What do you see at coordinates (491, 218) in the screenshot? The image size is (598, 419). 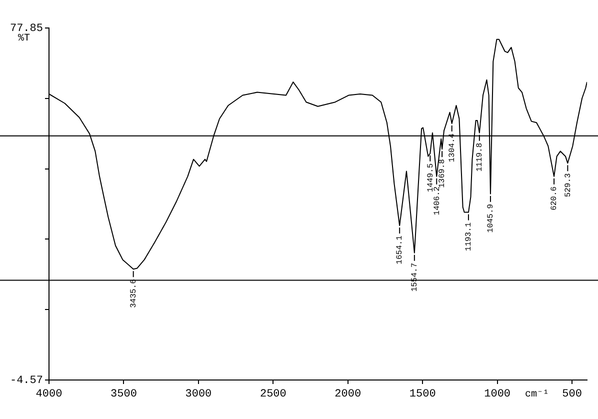 I see `annotation: 1045.9` at bounding box center [491, 218].